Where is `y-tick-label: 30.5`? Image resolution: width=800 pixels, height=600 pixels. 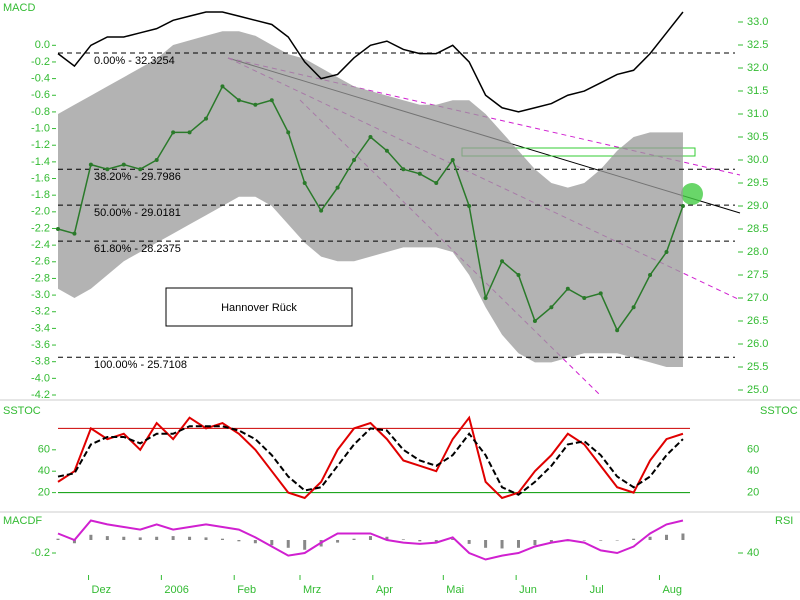 y-tick-label: 30.5 is located at coordinates (757, 137).